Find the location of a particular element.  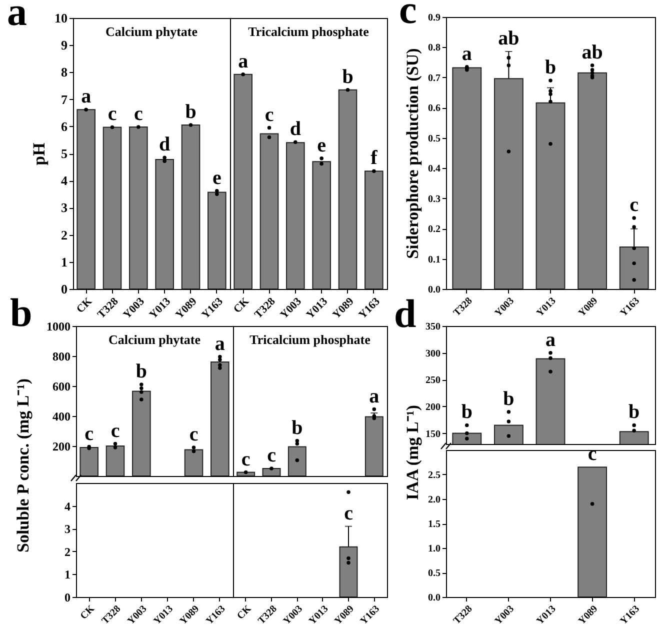

y-tick-label: 350 is located at coordinates (433, 327).